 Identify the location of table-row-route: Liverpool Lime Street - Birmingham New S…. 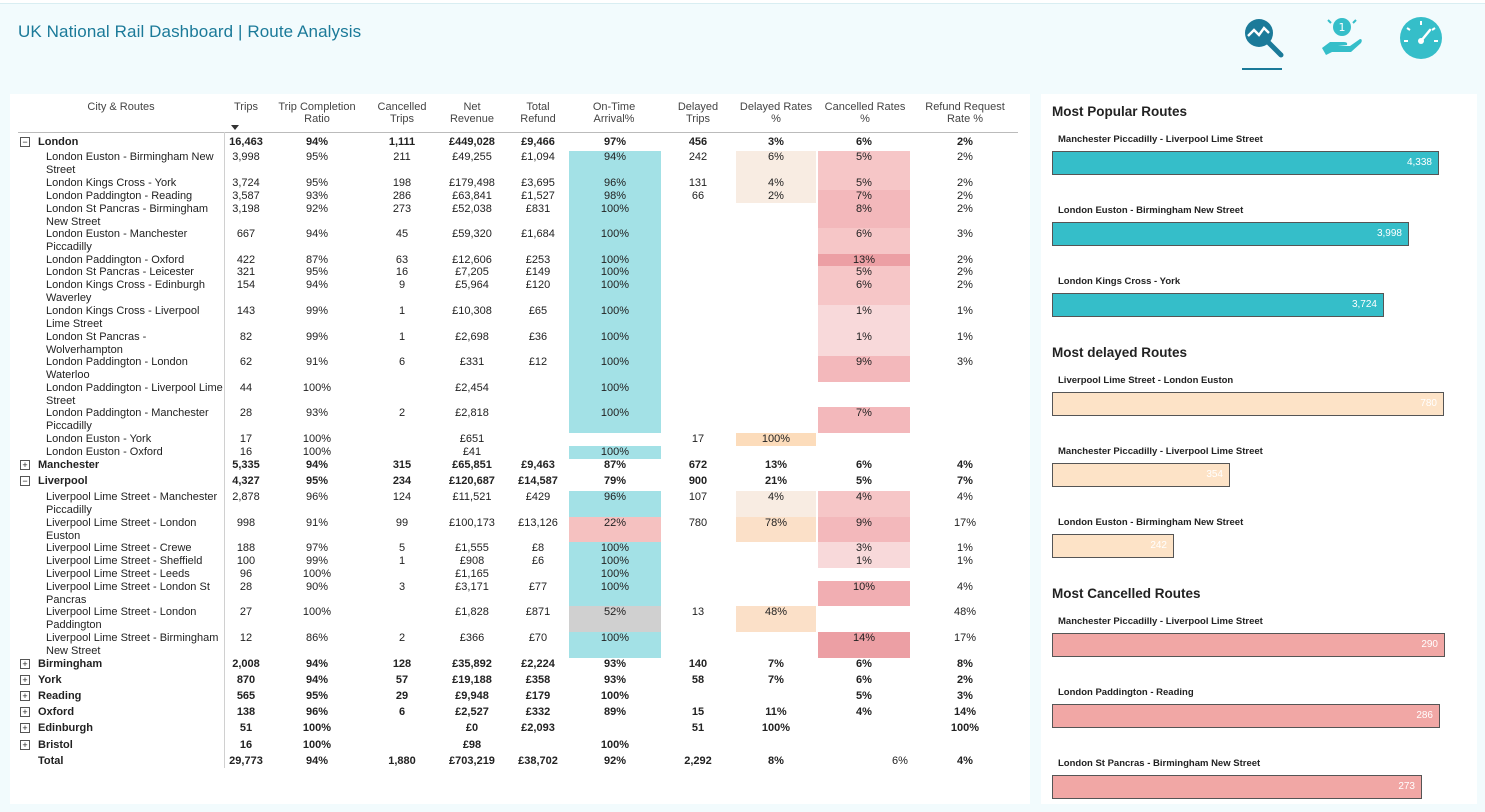
(515, 645).